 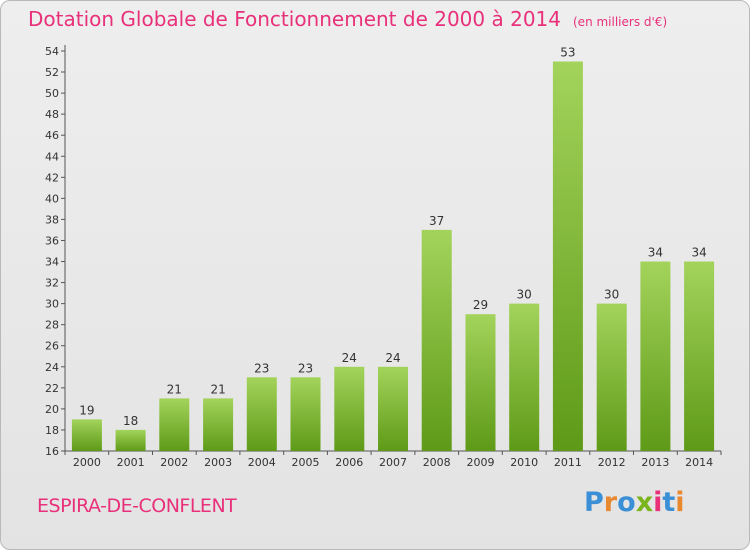 I want to click on logo-letter: r, so click(x=610, y=502).